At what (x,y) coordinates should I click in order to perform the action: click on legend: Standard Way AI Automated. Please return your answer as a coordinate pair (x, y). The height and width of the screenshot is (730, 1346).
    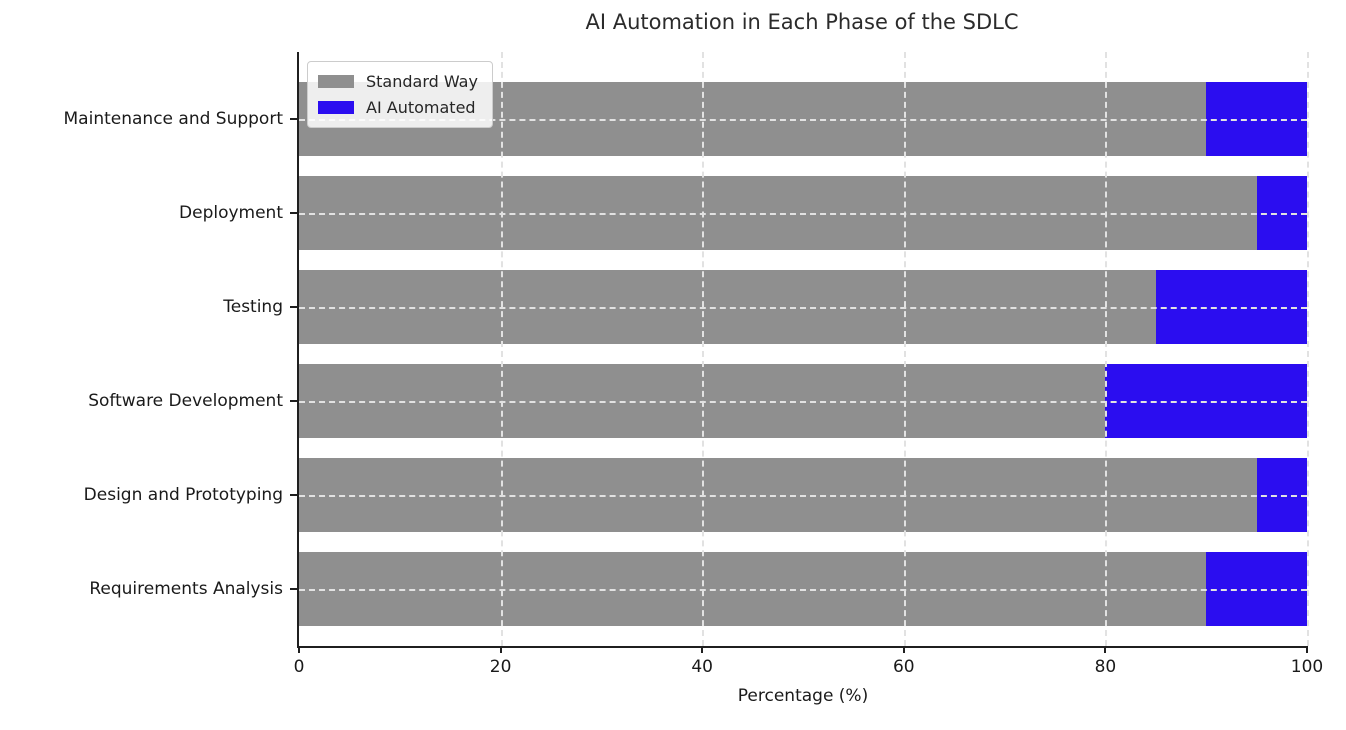
    Looking at the image, I should click on (400, 94).